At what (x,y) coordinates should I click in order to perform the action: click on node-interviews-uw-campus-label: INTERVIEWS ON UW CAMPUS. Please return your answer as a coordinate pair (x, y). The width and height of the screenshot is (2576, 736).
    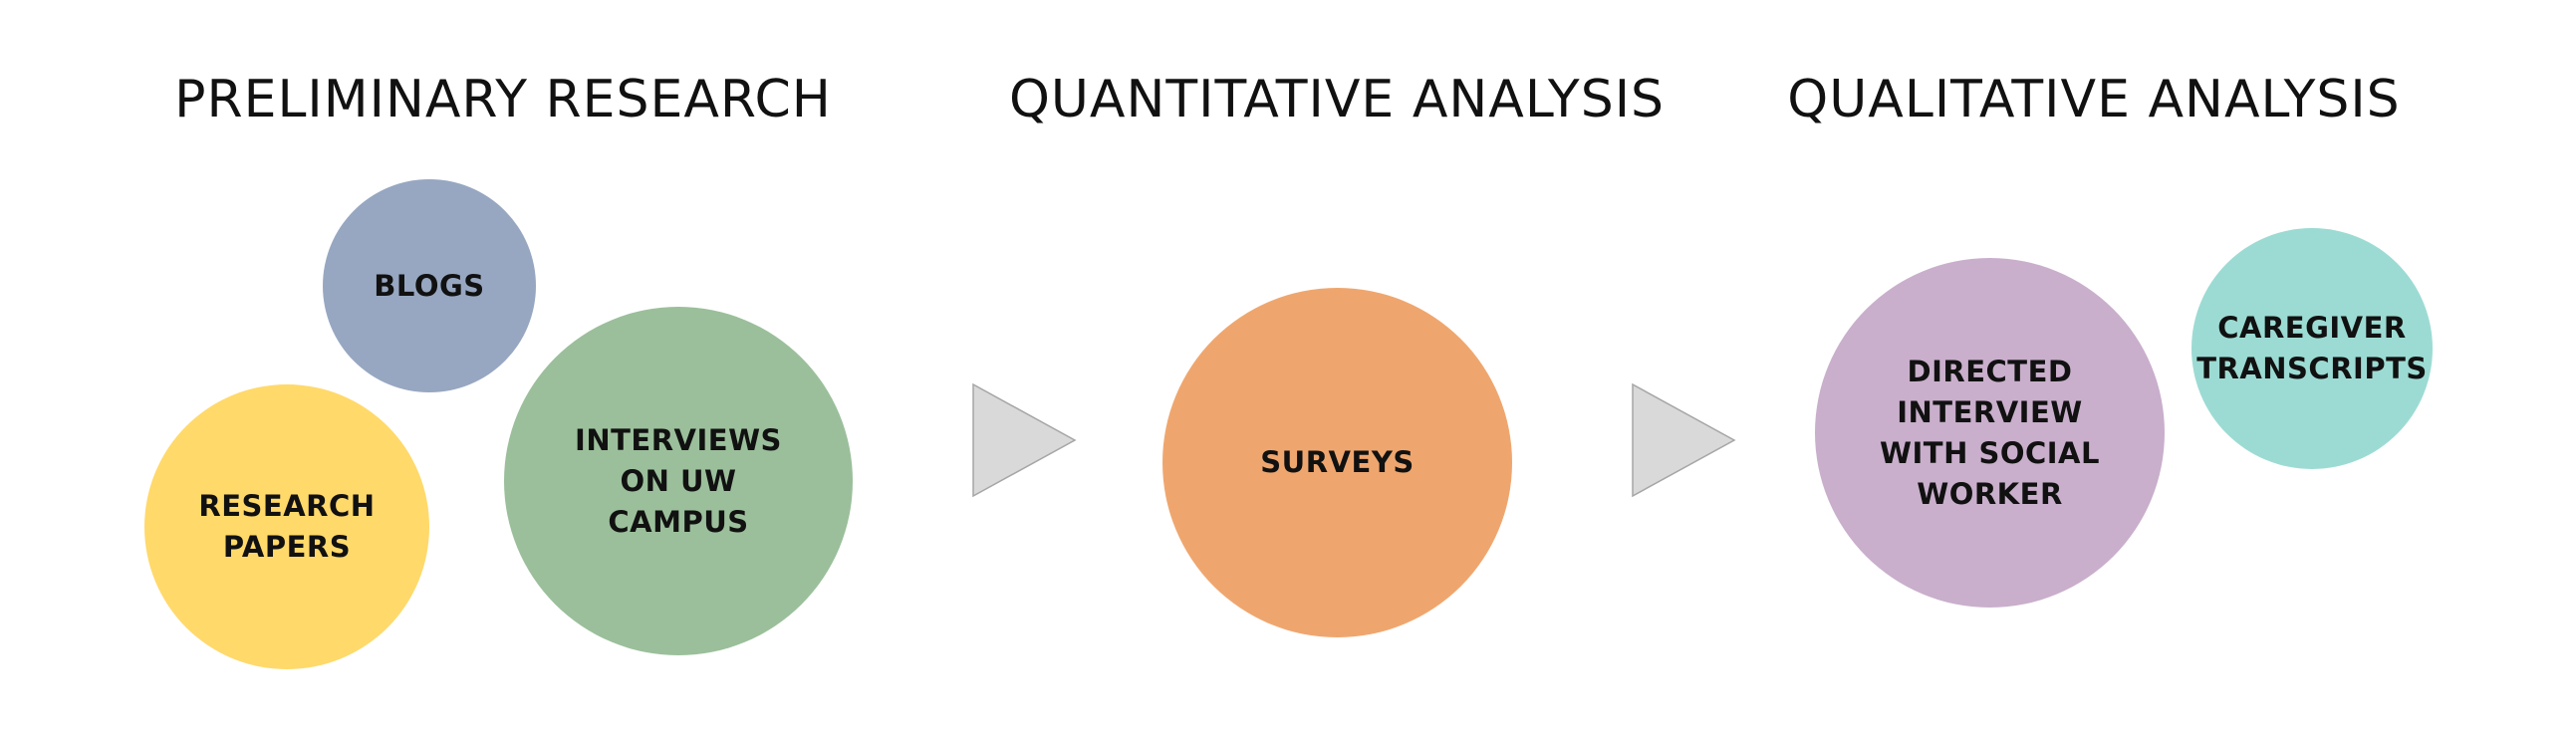
    Looking at the image, I should click on (678, 480).